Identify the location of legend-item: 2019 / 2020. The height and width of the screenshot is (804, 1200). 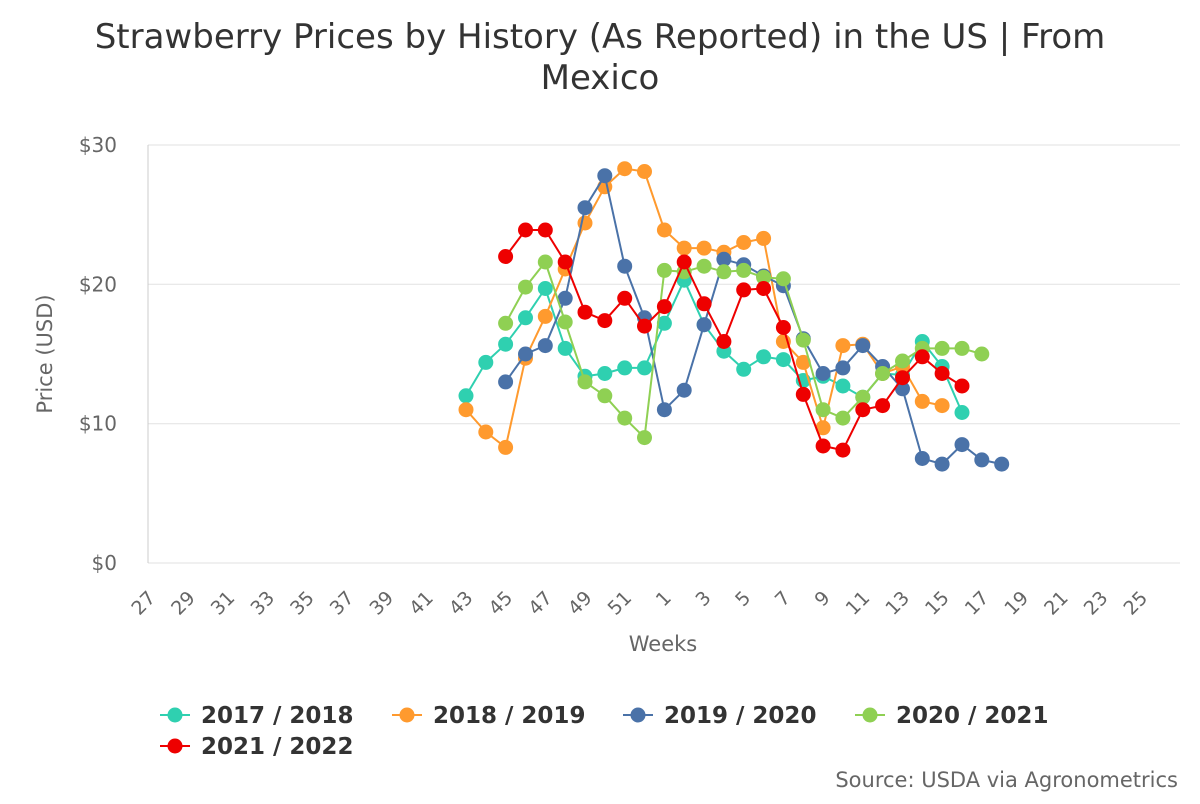
(719, 716).